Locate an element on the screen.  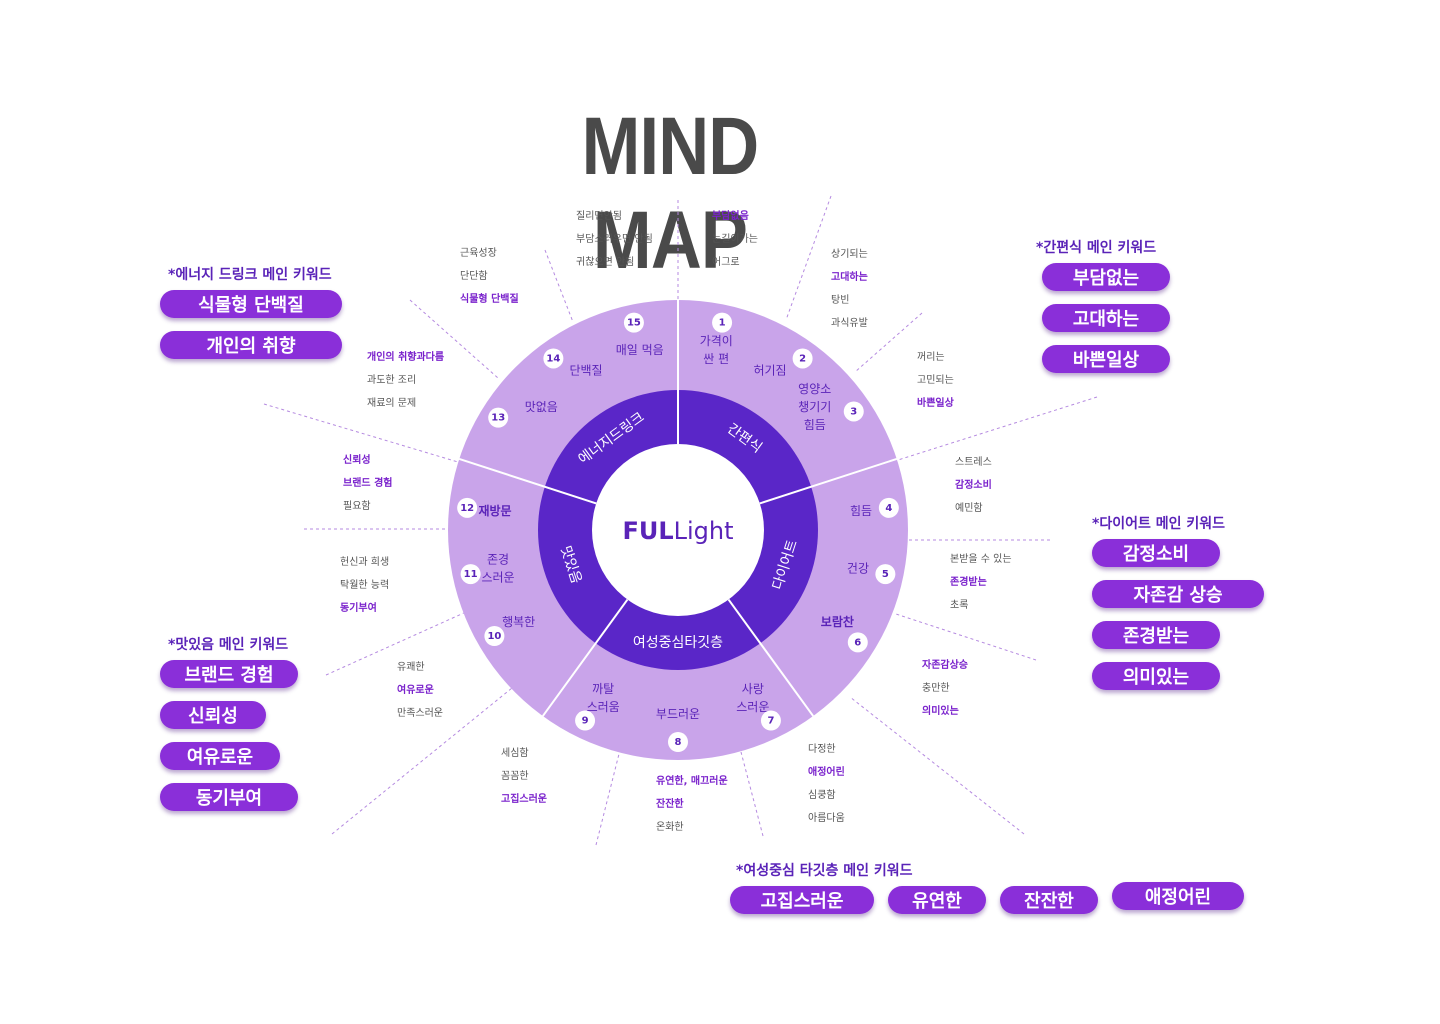
outer-keyword: 심쿵함 is located at coordinates (822, 795).